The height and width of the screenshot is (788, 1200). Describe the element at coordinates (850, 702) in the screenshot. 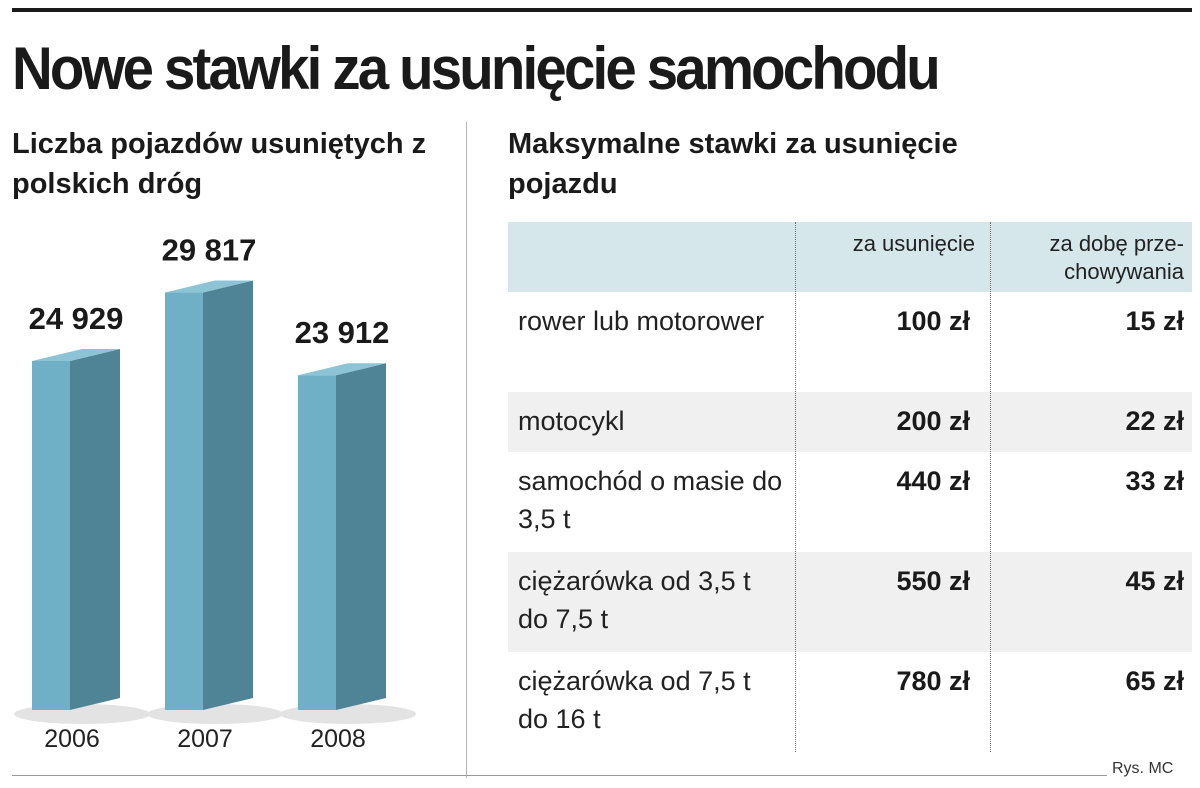

I see `table-row: ciężarówka od 7,5 t do 16 t 780 zł 65 zł` at that location.